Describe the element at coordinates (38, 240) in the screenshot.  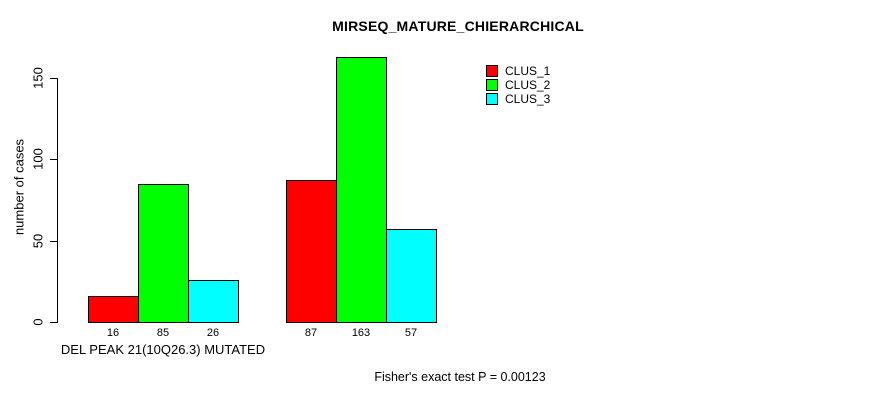
I see `y-tick-label: 50` at that location.